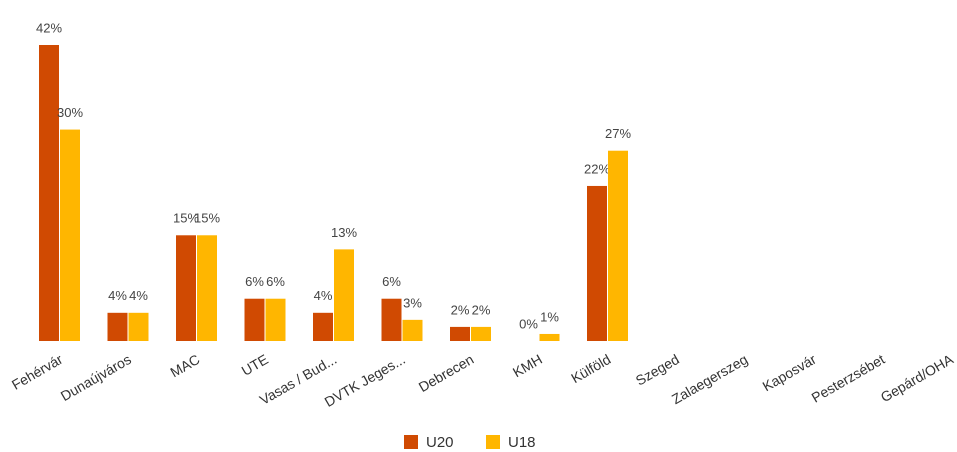  I want to click on value-label: 27%, so click(618, 133).